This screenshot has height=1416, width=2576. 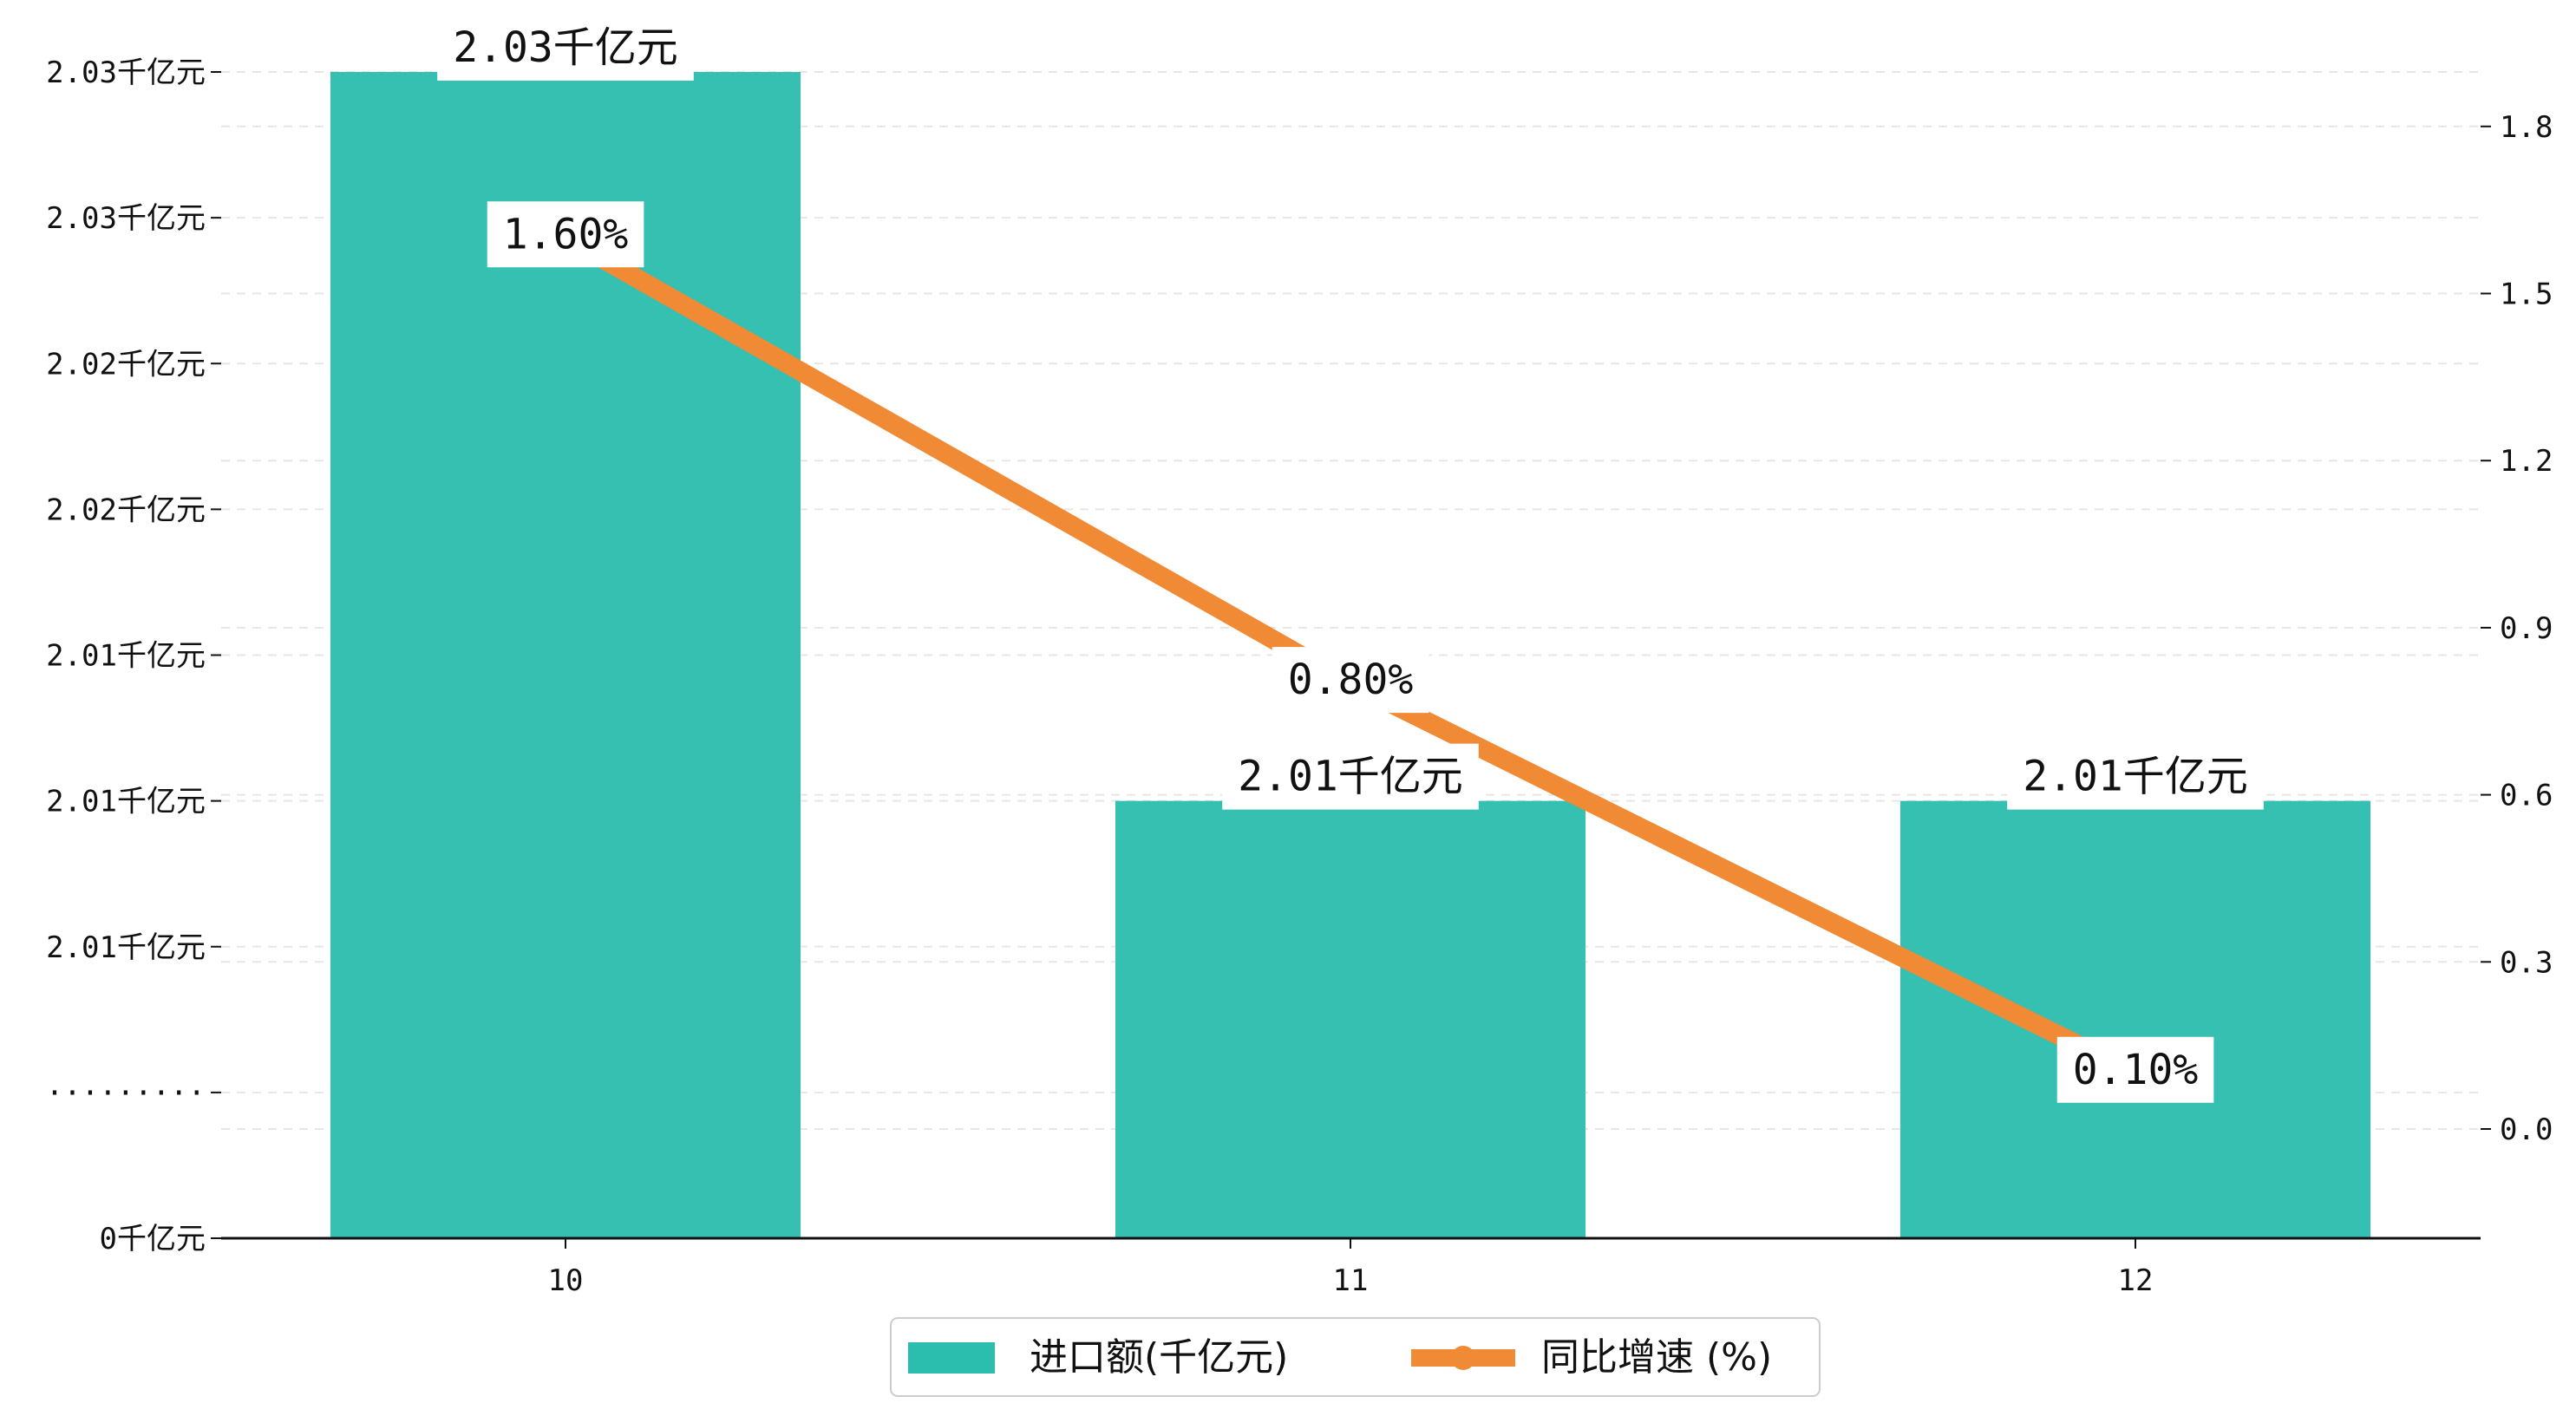 What do you see at coordinates (1463, 1358) in the screenshot?
I see `legend-swatch-marker` at bounding box center [1463, 1358].